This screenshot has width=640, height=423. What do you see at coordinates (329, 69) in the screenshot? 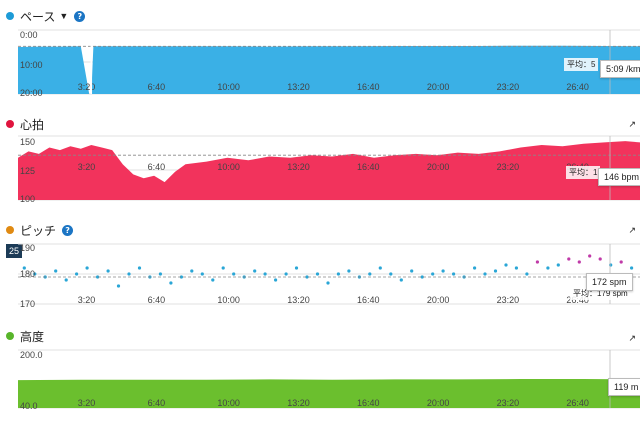
I see `pace-series-area` at bounding box center [329, 69].